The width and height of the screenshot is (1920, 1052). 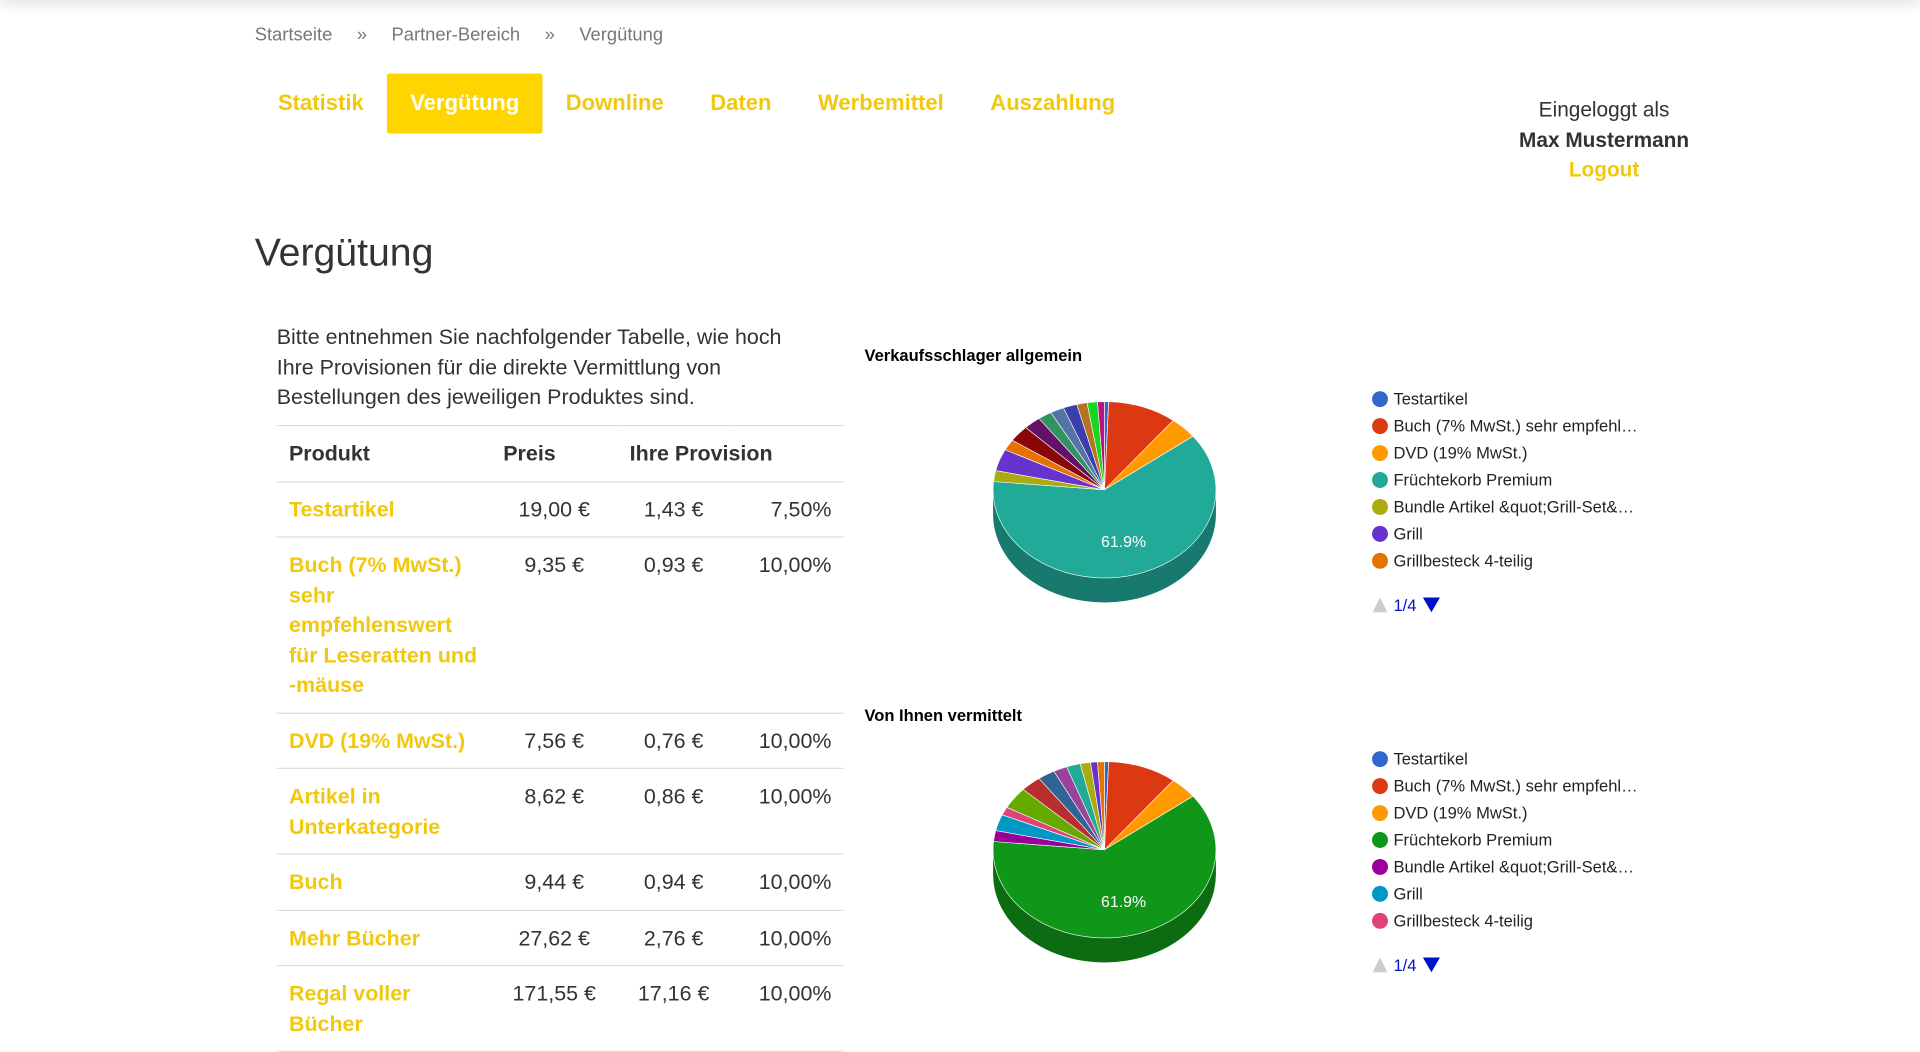 I want to click on table-cell: 7,50%, so click(x=786, y=508).